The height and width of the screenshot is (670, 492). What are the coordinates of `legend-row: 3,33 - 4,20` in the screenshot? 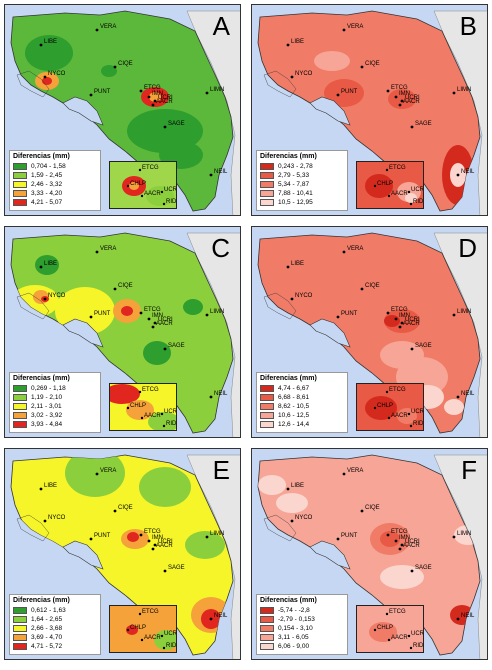 It's located at (55, 193).